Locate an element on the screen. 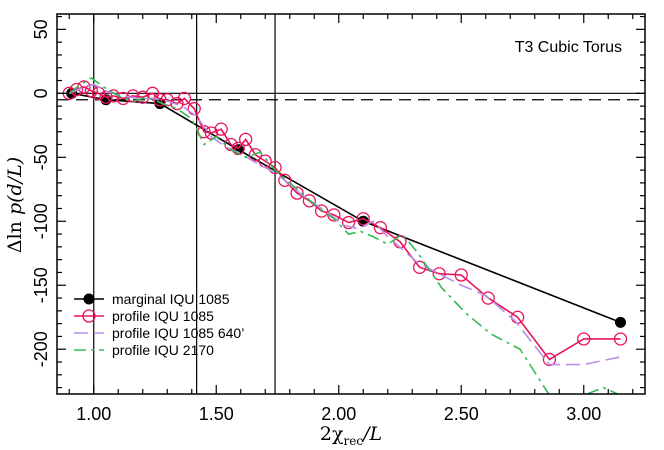  x-axis-label-sub: rec is located at coordinates (354, 441).